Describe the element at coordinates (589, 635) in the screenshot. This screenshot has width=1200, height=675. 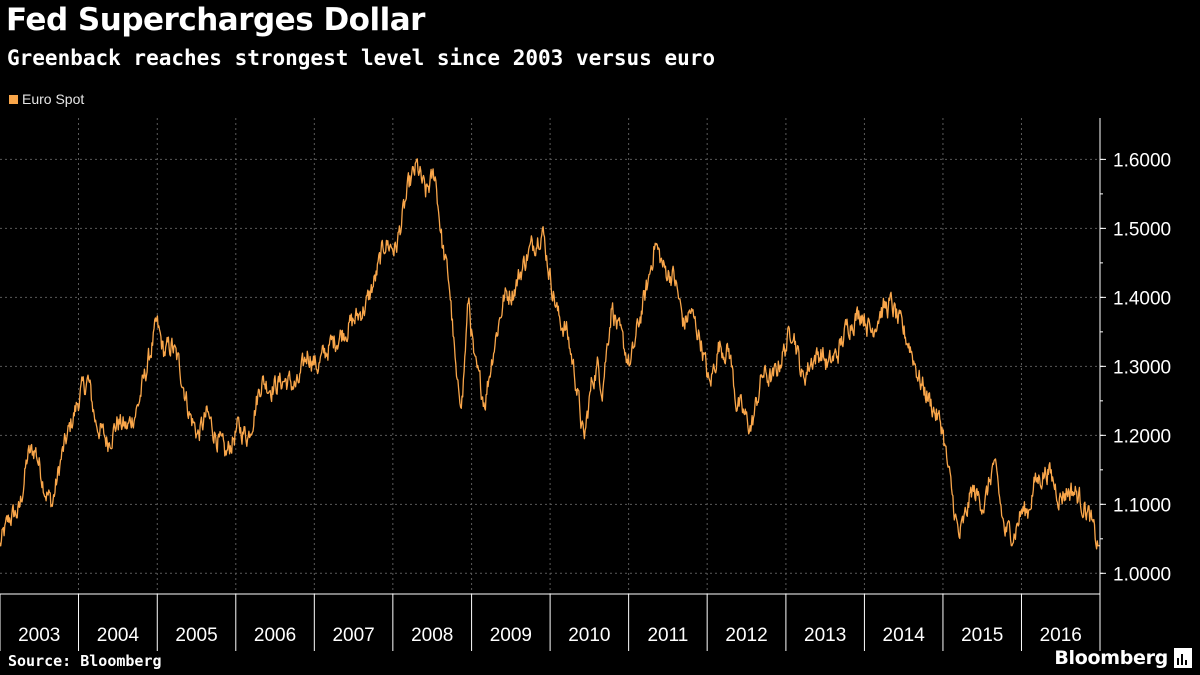
I see `x-tick-label: 2010` at that location.